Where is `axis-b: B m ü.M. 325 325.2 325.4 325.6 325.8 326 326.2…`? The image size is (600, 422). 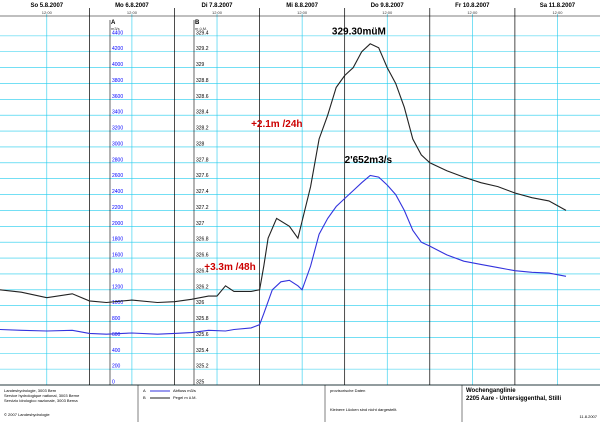
axis-b: B m ü.M. 325 325.2 325.4 325.6 325.8 326 326.2… is located at coordinates (201, 203).